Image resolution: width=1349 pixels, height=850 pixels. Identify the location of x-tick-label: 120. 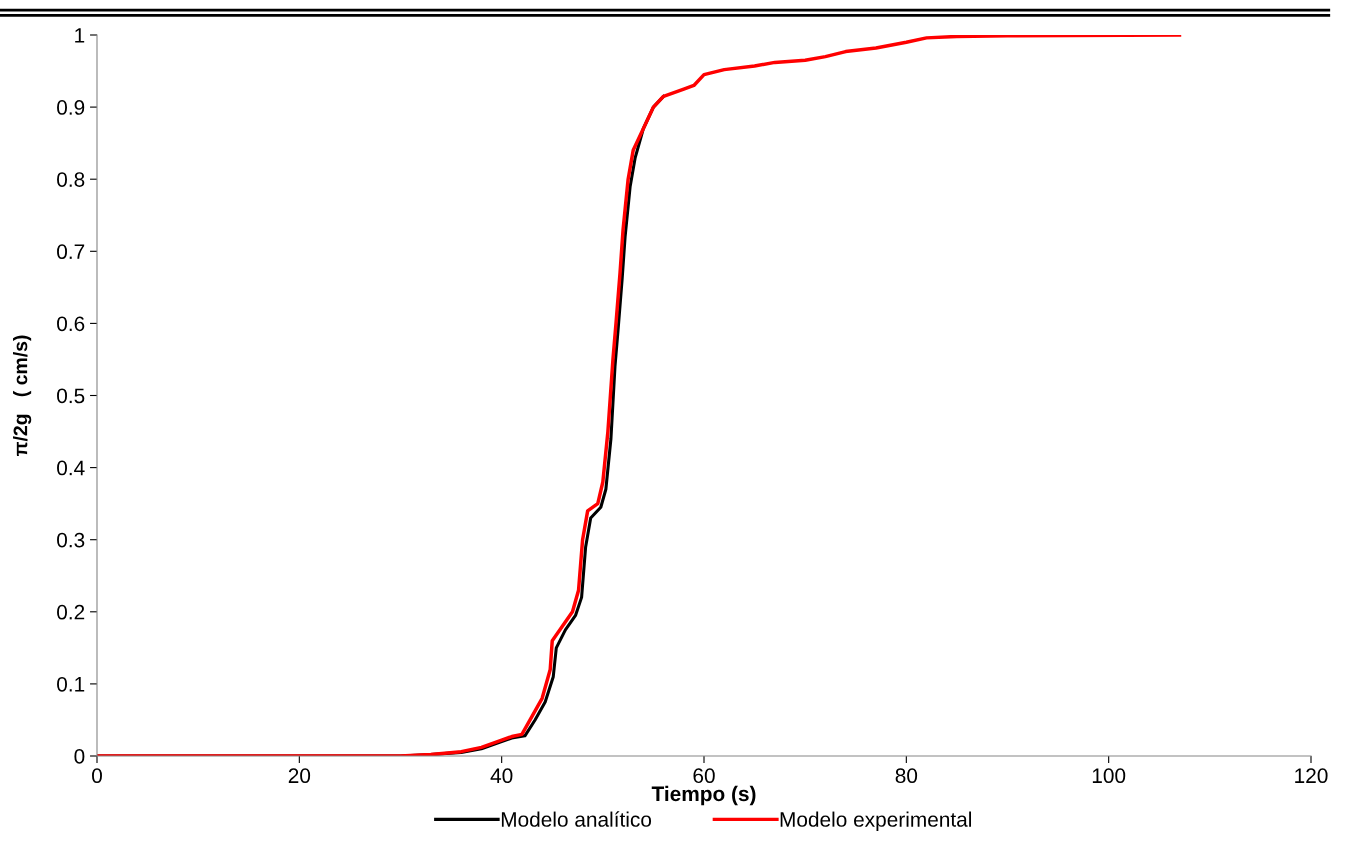
(1311, 776).